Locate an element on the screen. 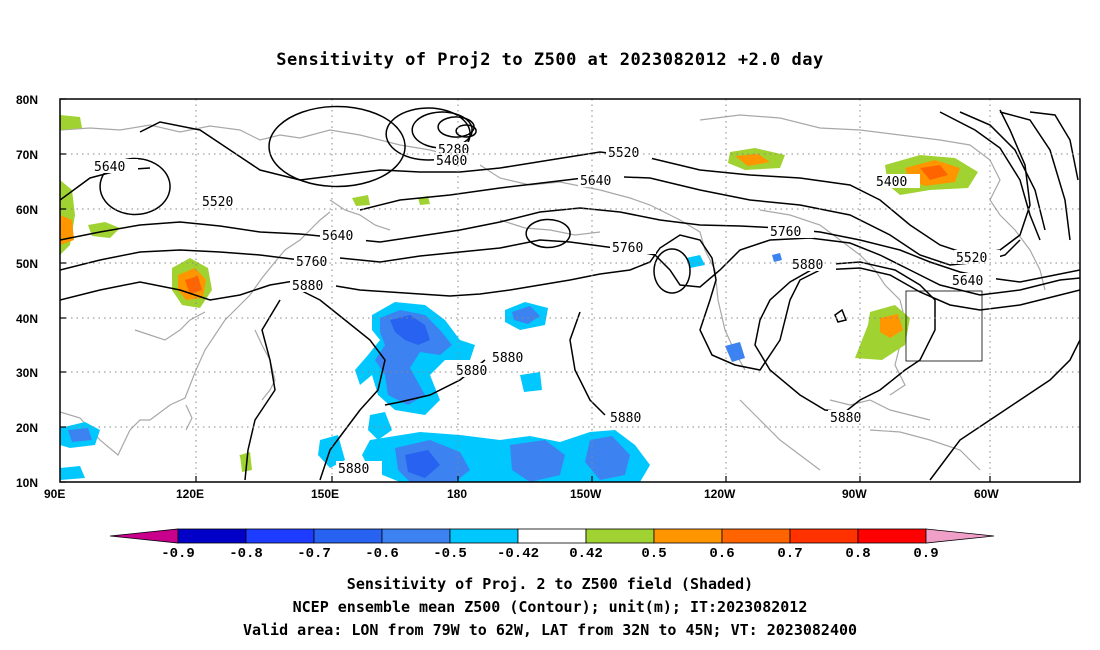 The width and height of the screenshot is (1100, 650). colorbar-tick-label: -0.8 is located at coordinates (246, 554).